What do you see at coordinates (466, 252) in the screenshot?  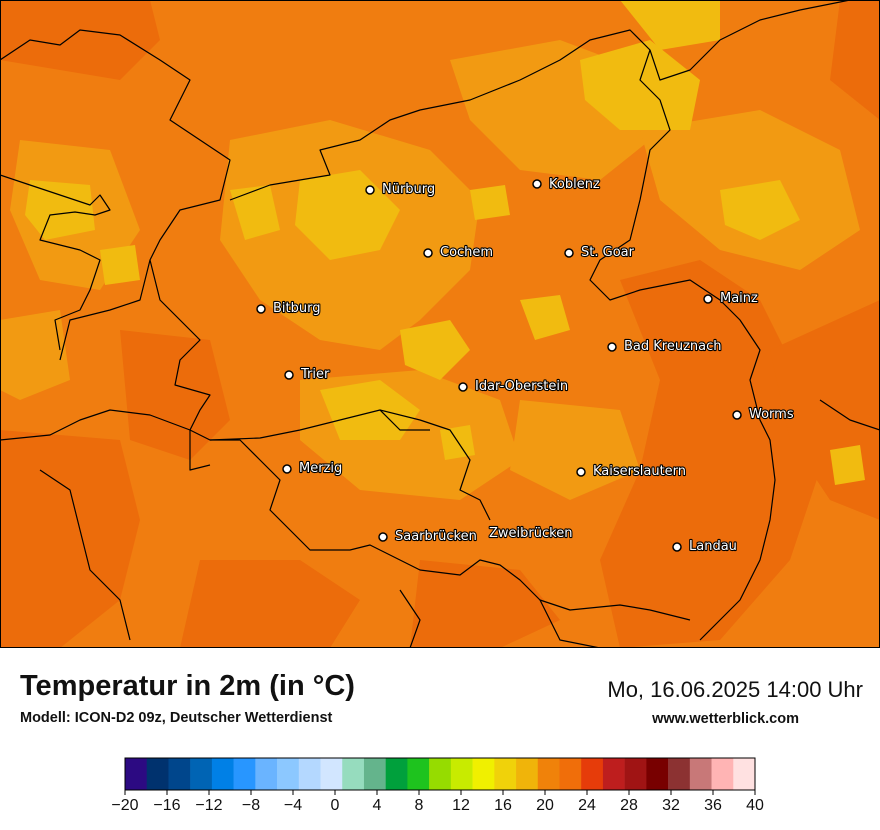 I see `city-label-cochem: Cochem` at bounding box center [466, 252].